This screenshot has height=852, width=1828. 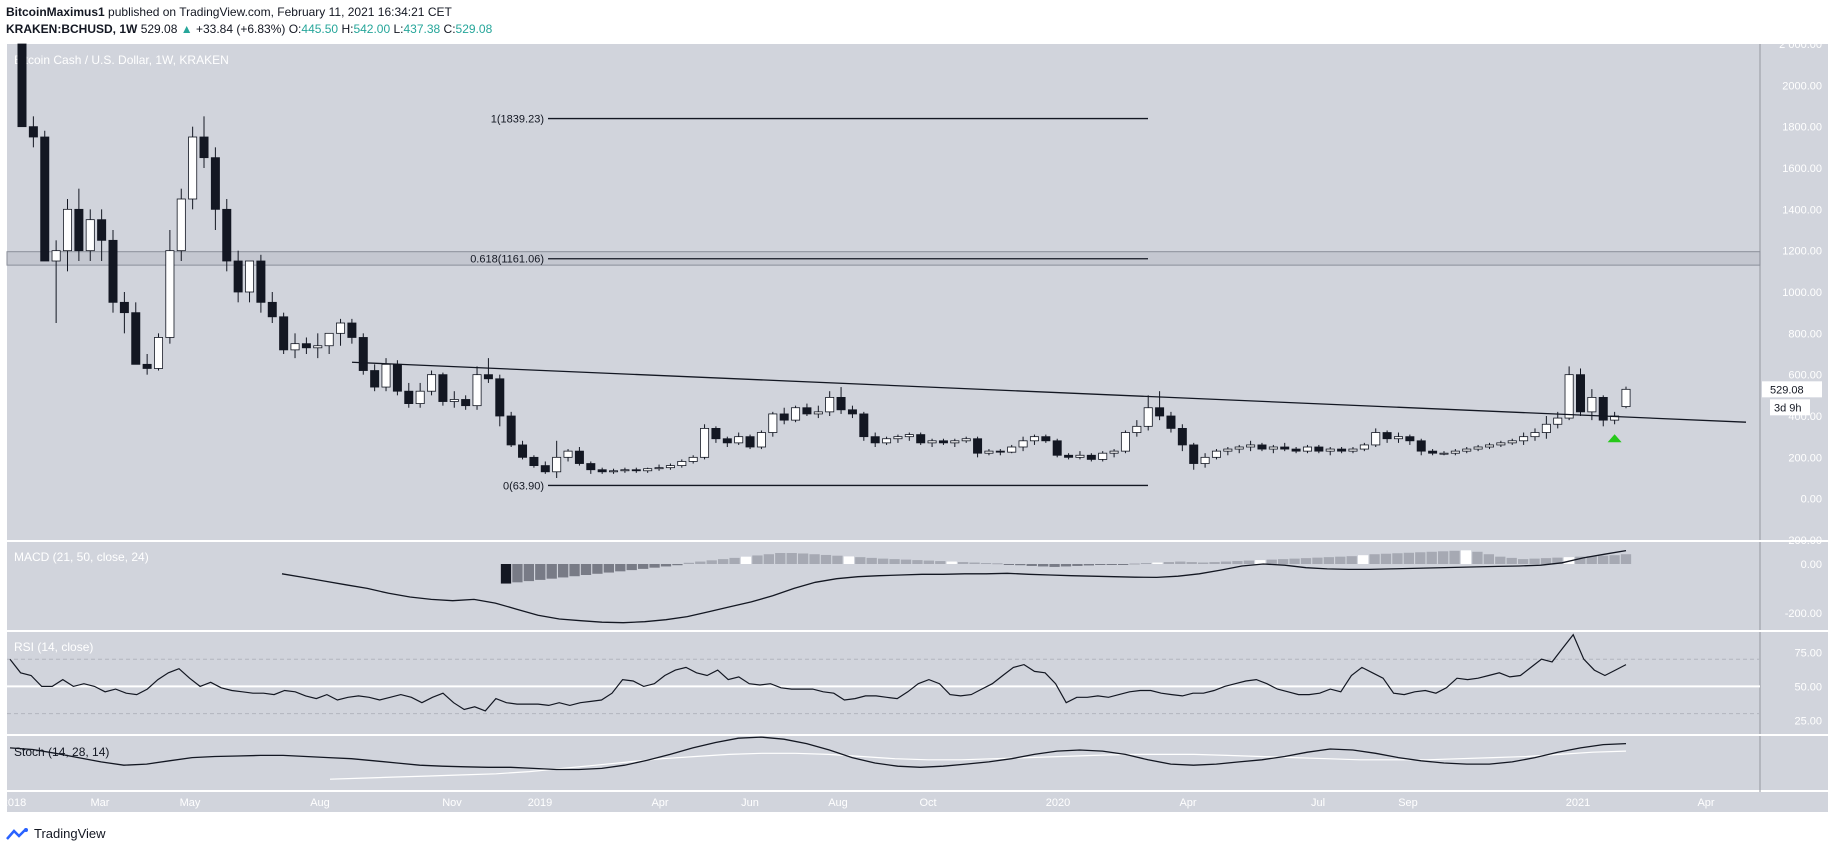 I want to click on bullish-arrow-icon, so click(x=1614, y=438).